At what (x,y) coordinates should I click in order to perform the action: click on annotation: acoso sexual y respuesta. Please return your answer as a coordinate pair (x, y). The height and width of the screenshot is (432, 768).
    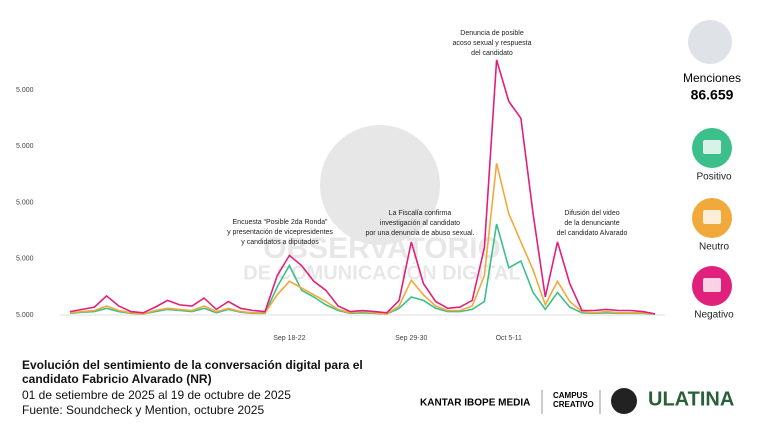
    Looking at the image, I should click on (492, 43).